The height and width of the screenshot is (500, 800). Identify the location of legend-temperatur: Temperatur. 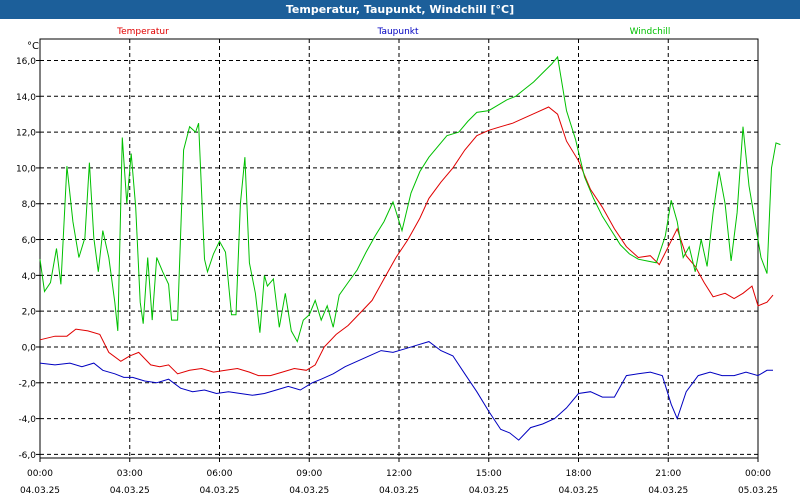
(142, 32).